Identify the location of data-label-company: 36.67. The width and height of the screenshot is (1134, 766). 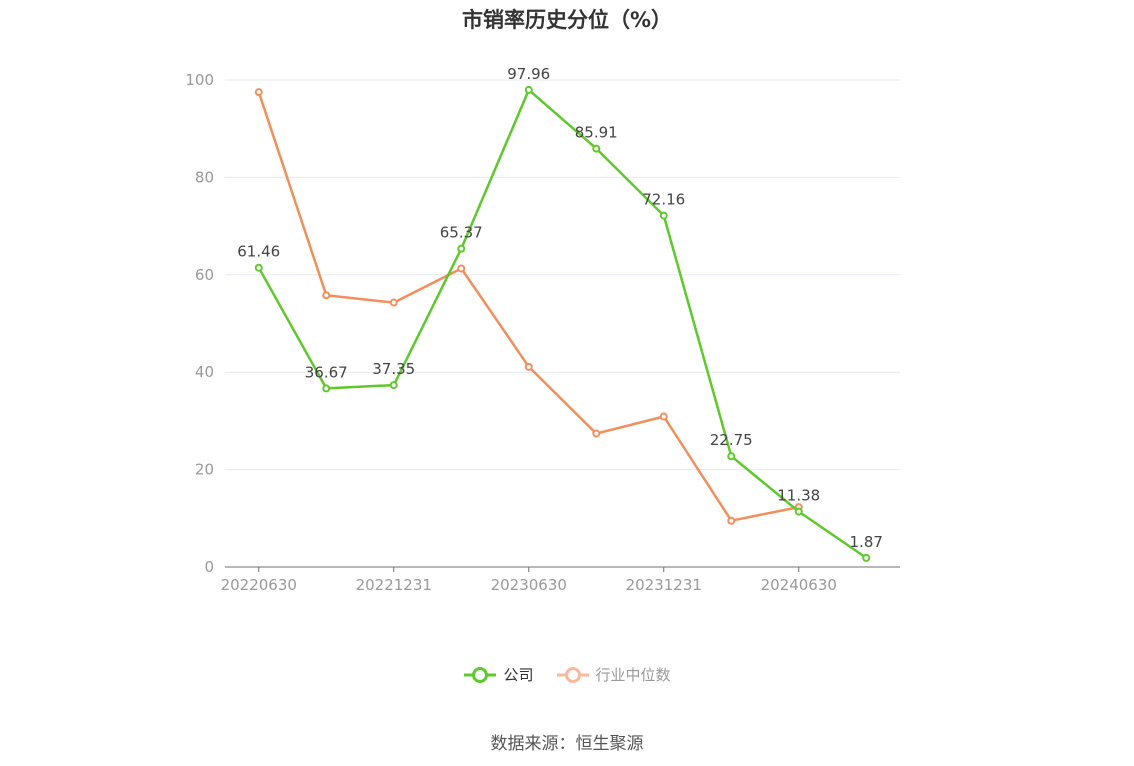
(326, 372).